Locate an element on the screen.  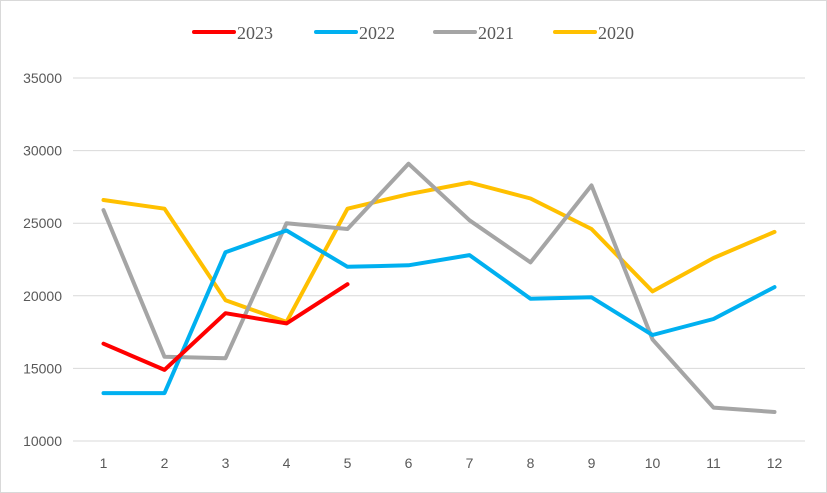
x-tick-label: 12 is located at coordinates (775, 463).